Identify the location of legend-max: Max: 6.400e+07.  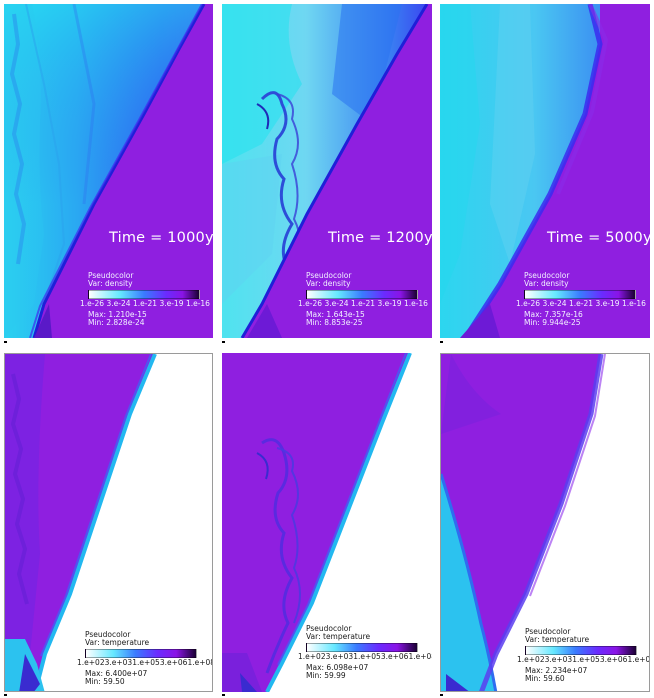
(116, 673).